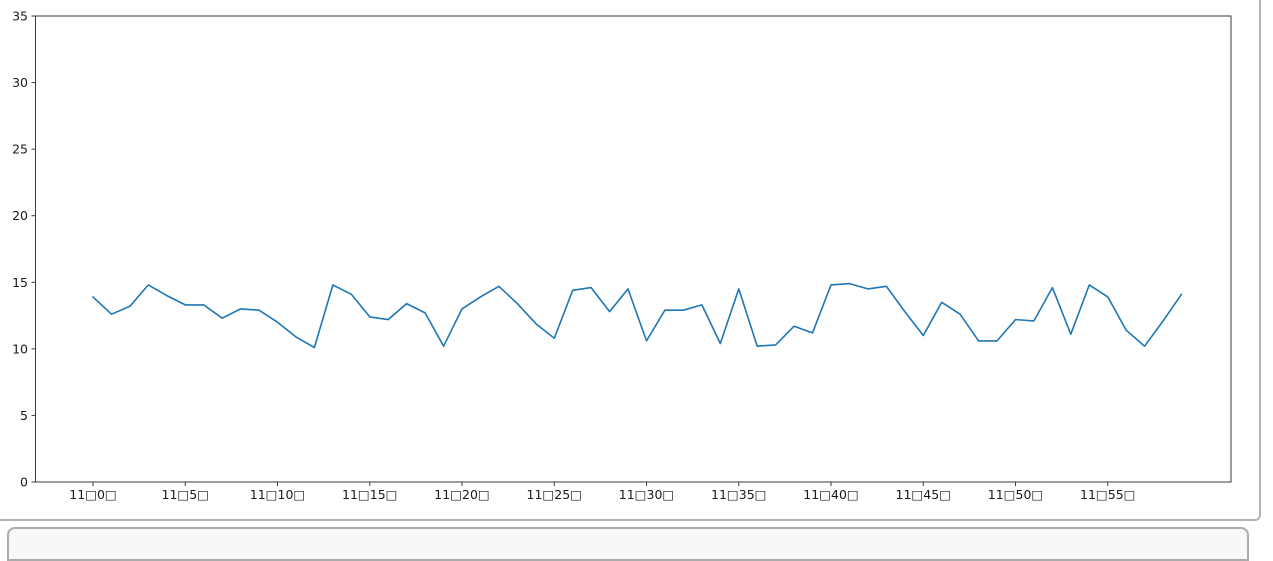 This screenshot has width=1273, height=561. What do you see at coordinates (92, 494) in the screenshot?
I see `x-axis-tick-label: 11□0□` at bounding box center [92, 494].